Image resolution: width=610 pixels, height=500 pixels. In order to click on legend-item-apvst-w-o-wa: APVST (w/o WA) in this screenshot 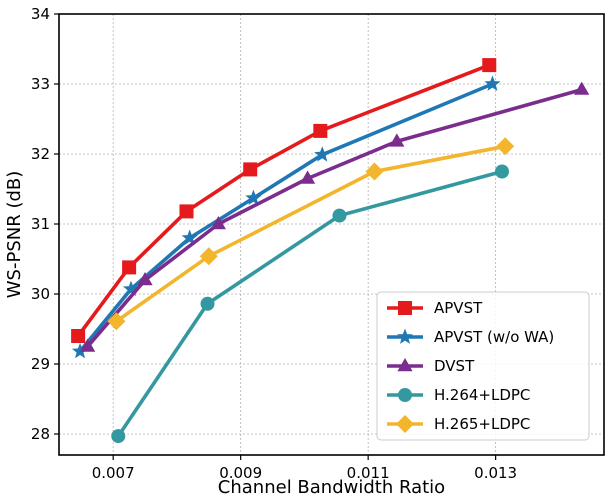, I will do `click(470, 337)`.